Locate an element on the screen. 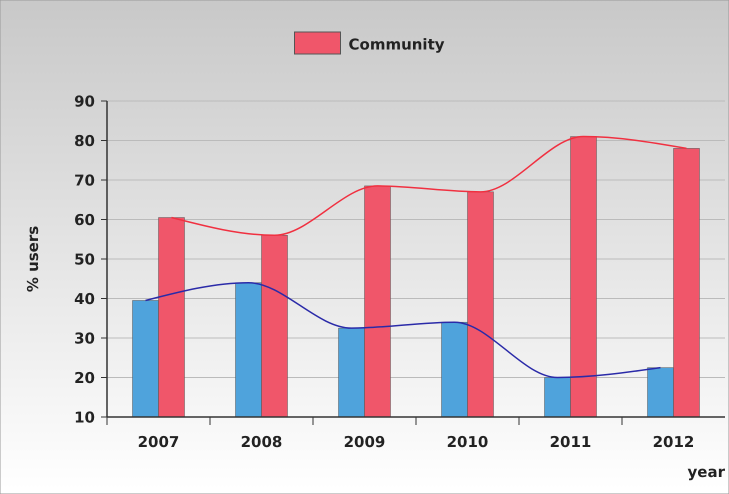 The width and height of the screenshot is (729, 494). x-axis-title: year is located at coordinates (707, 472).